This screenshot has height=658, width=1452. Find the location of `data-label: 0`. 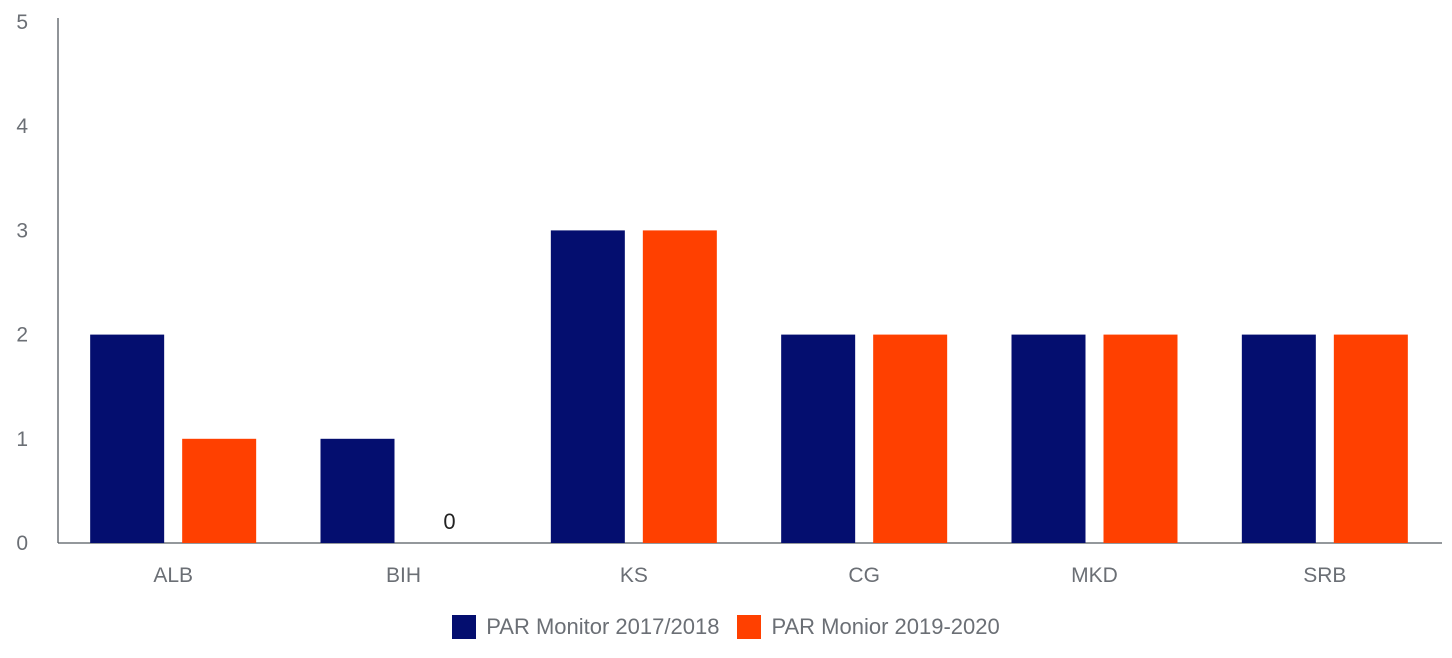

data-label: 0 is located at coordinates (449, 521).